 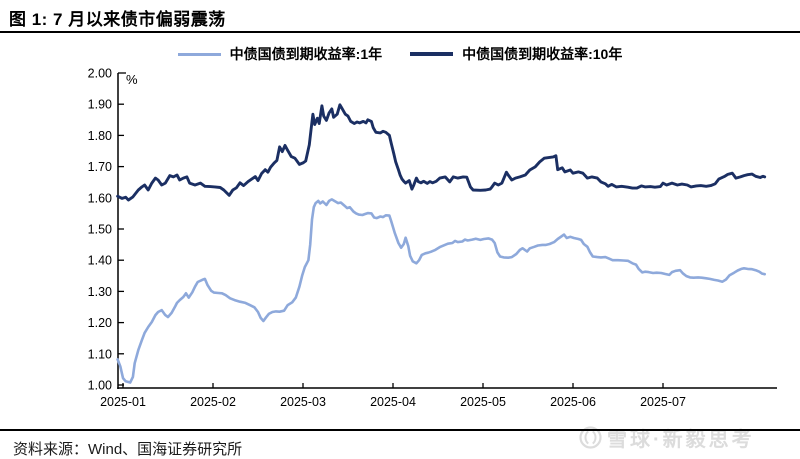 What do you see at coordinates (100, 105) in the screenshot?
I see `y-tick-label: 1.90` at bounding box center [100, 105].